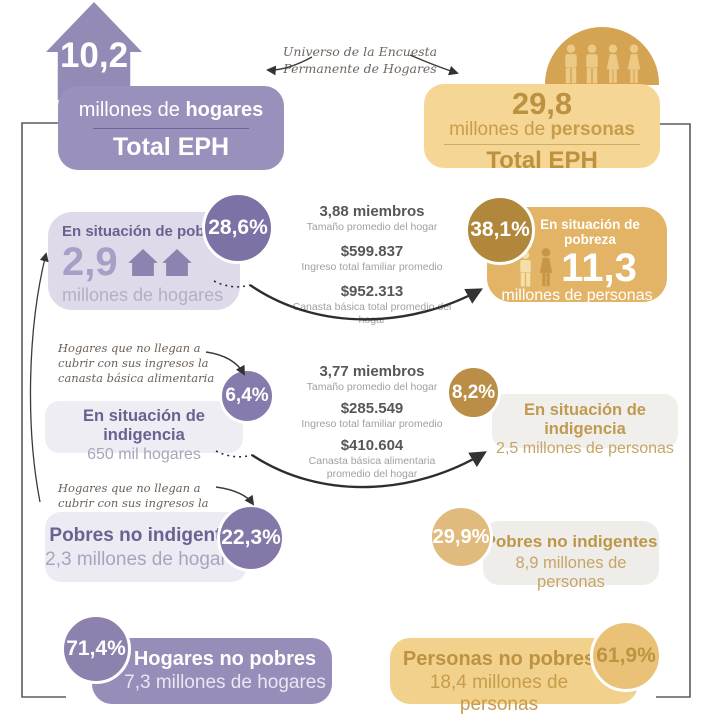 This screenshot has width=714, height=726. I want to click on households-house-figure: 10,2, so click(94, 51).